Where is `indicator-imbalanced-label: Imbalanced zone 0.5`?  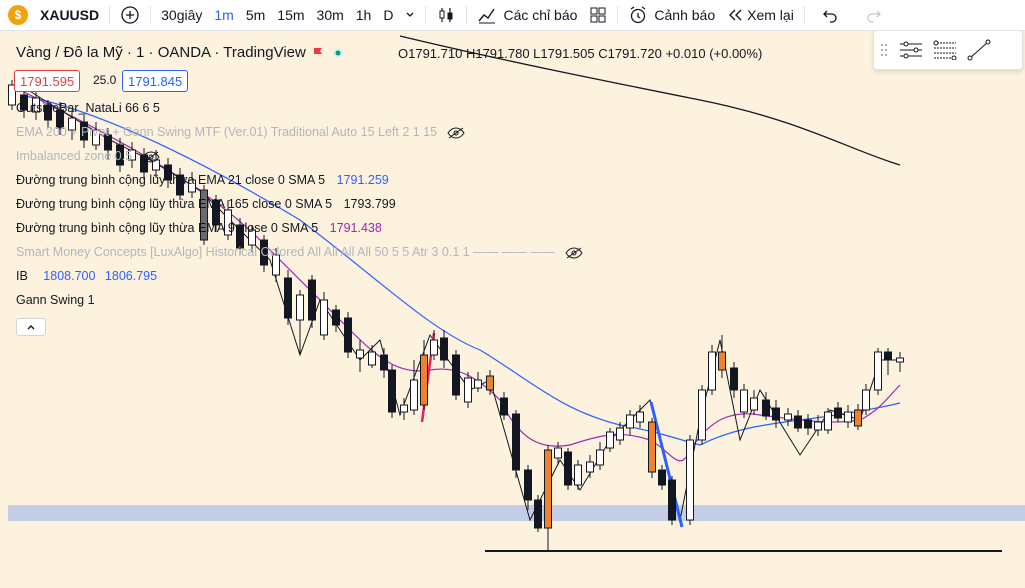
indicator-imbalanced-label: Imbalanced zone 0.5 is located at coordinates (74, 156).